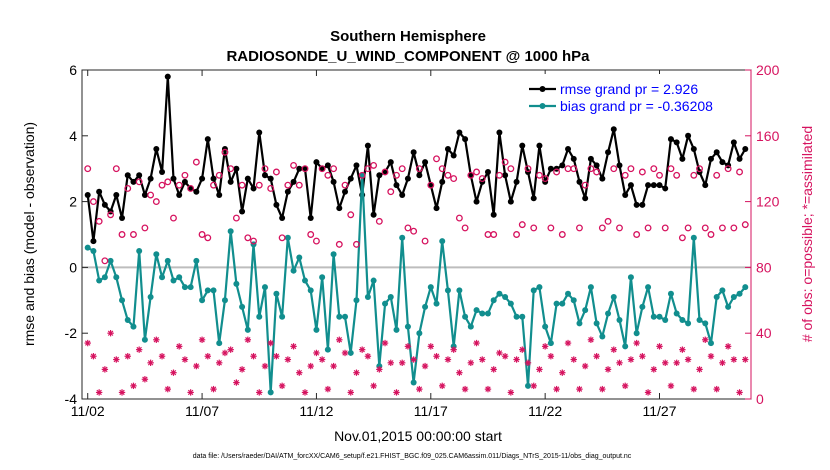 This screenshot has height=470, width=830. I want to click on series-obs-assimilated, so click(416, 363).